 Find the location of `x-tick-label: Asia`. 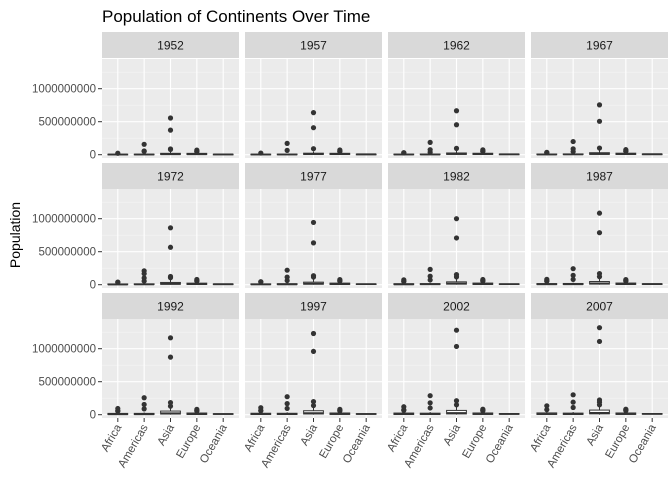

x-tick-label: Asia is located at coordinates (167, 435).